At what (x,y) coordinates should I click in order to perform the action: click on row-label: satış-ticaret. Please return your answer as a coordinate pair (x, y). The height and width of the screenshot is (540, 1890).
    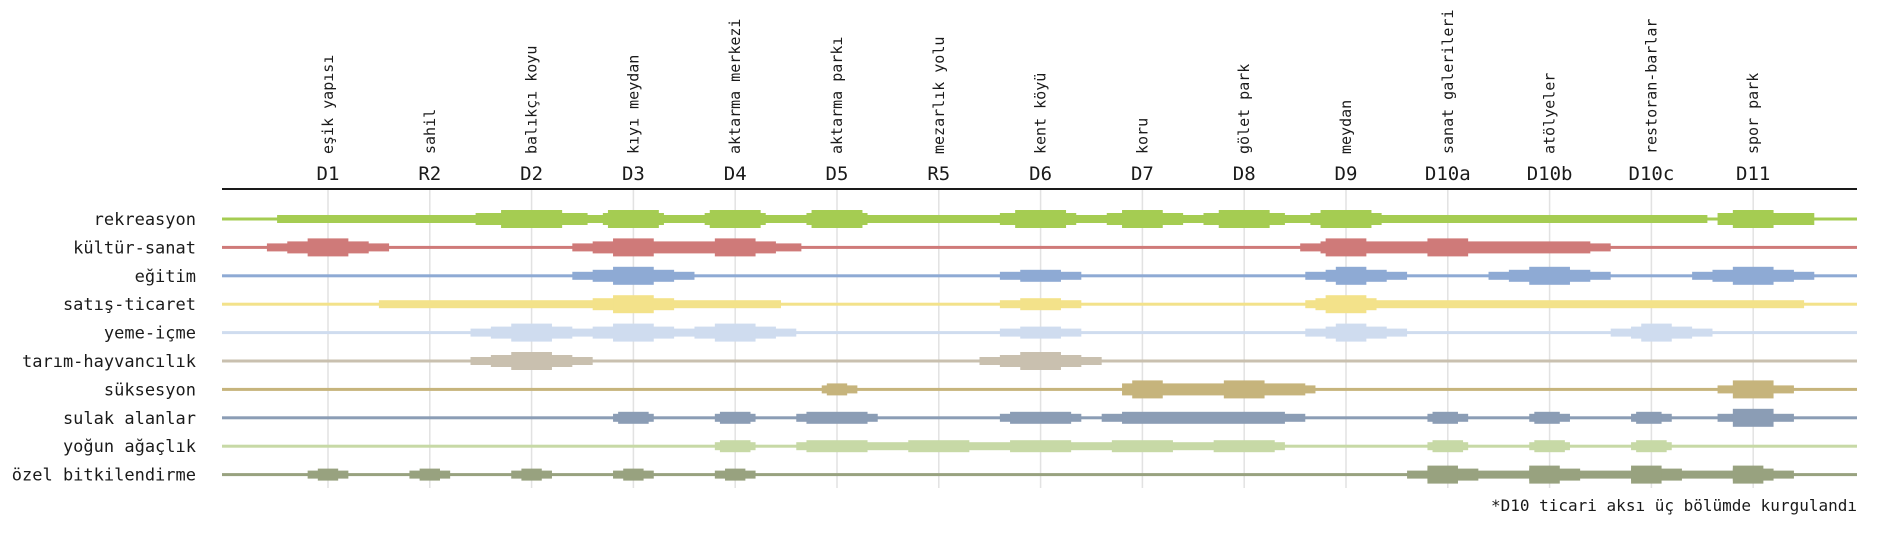
    Looking at the image, I should click on (129, 305).